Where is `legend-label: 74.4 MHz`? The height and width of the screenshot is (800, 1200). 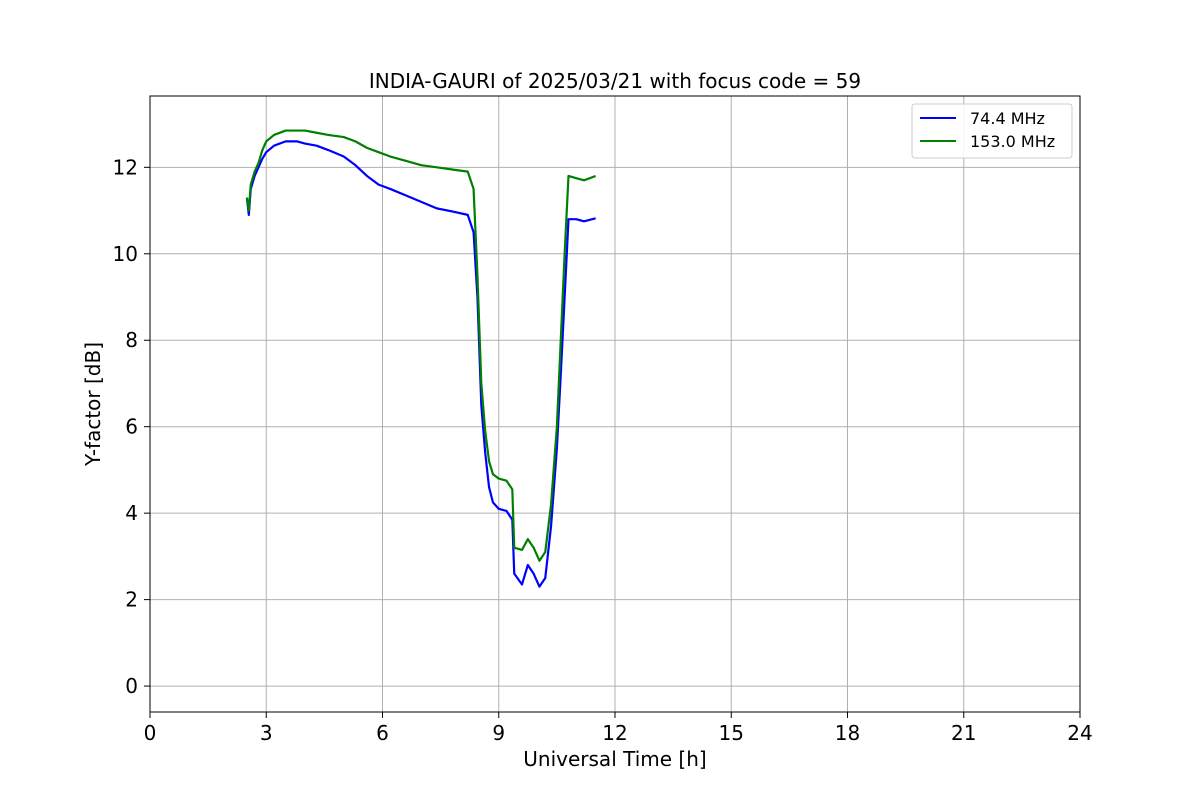
legend-label: 74.4 MHz is located at coordinates (1007, 118).